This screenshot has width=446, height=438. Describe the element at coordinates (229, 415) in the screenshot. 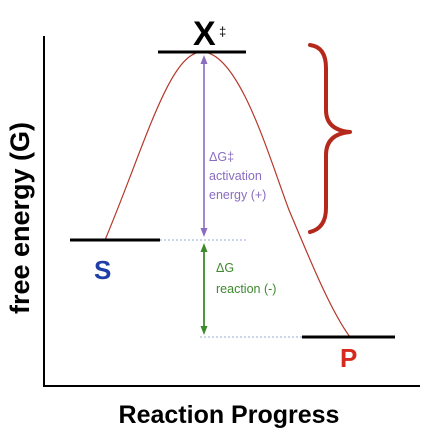

I see `x-axis-label: Reaction Progress` at that location.